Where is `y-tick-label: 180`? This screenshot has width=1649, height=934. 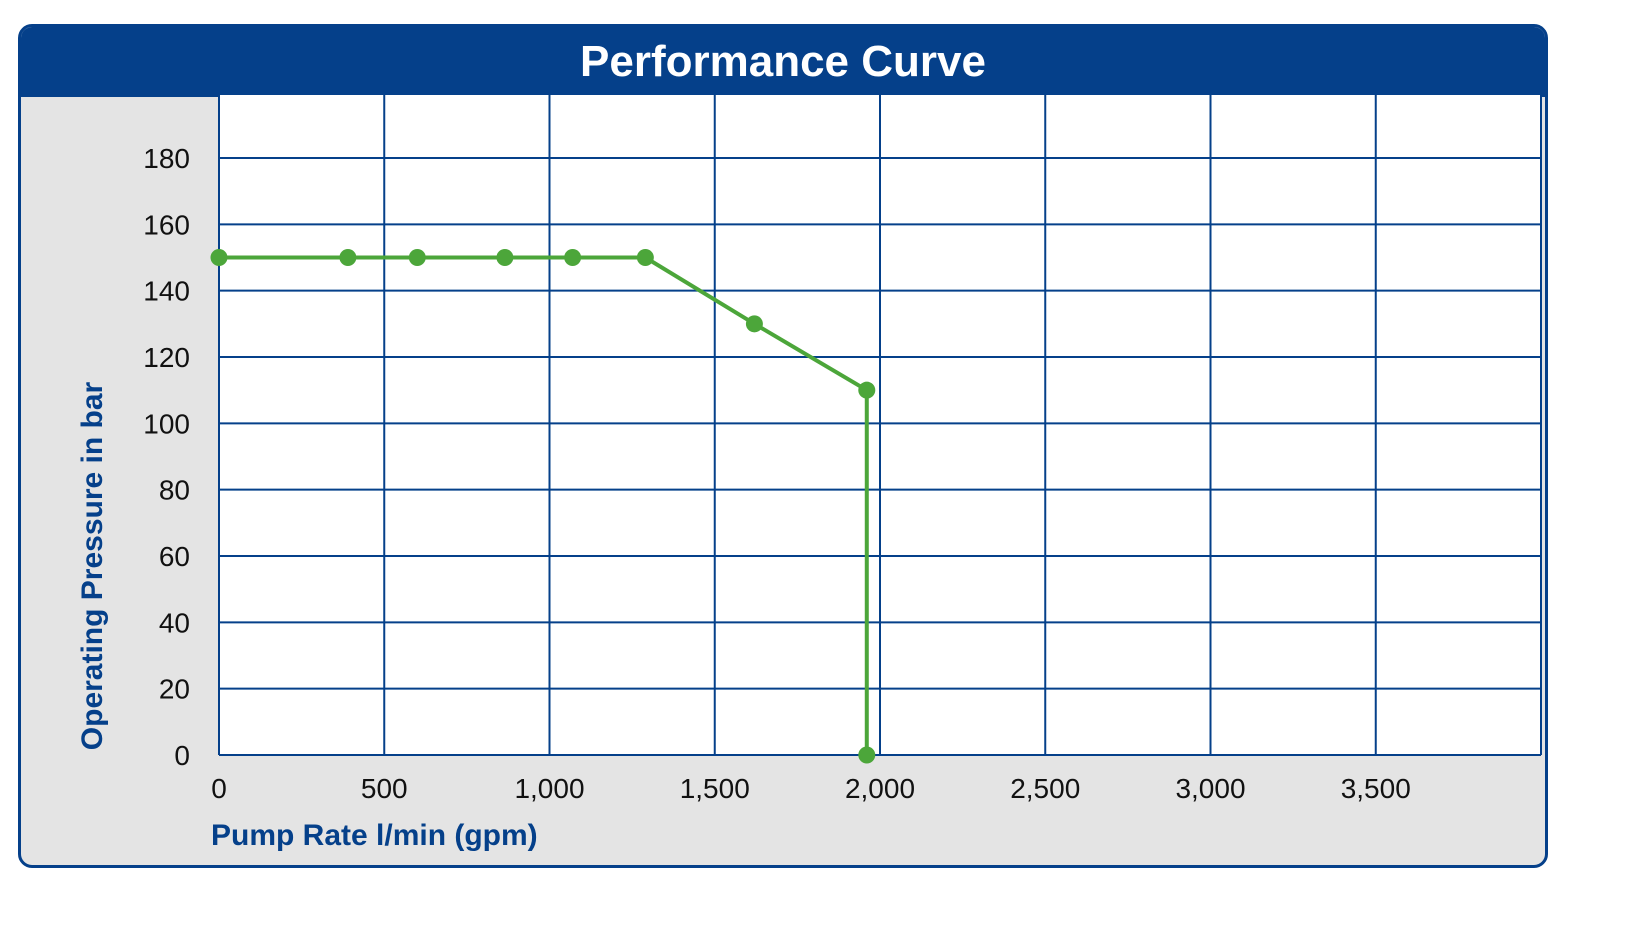 y-tick-label: 180 is located at coordinates (166, 158).